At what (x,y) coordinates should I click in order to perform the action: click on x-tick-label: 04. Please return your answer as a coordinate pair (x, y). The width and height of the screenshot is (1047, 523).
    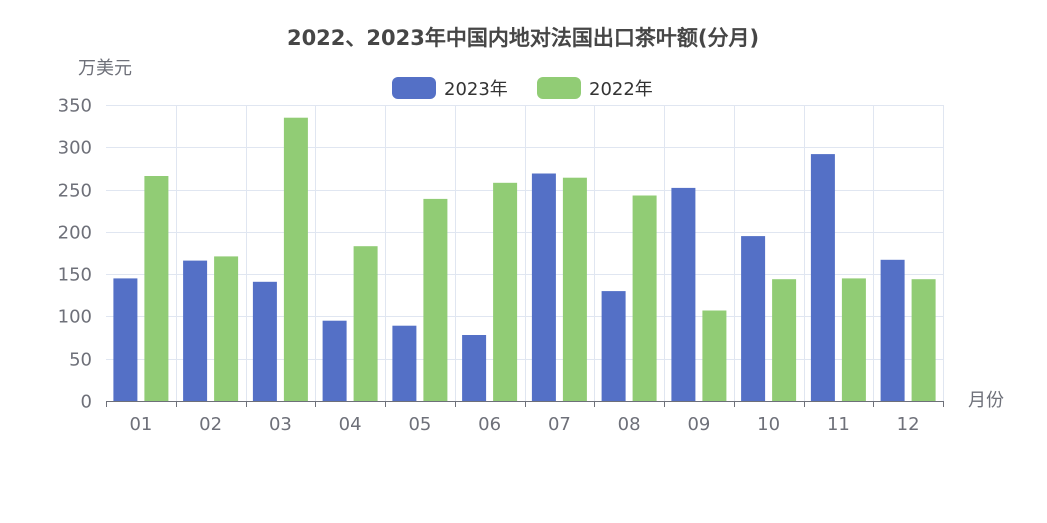
    Looking at the image, I should click on (350, 424).